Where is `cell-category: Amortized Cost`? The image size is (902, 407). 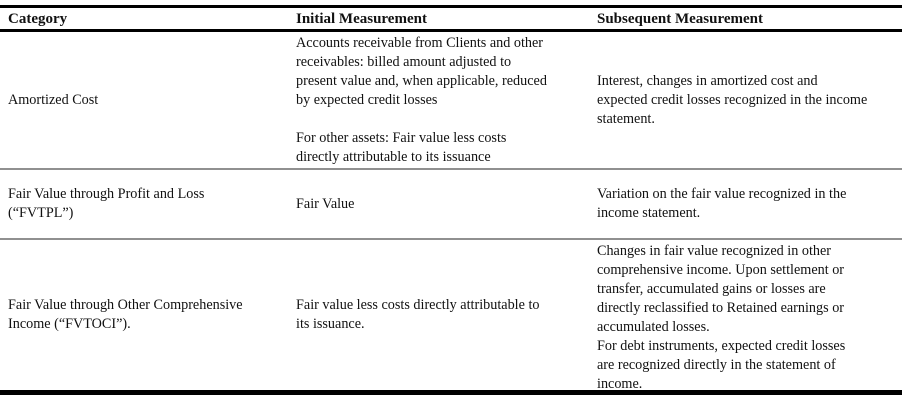 cell-category: Amortized Cost is located at coordinates (53, 99).